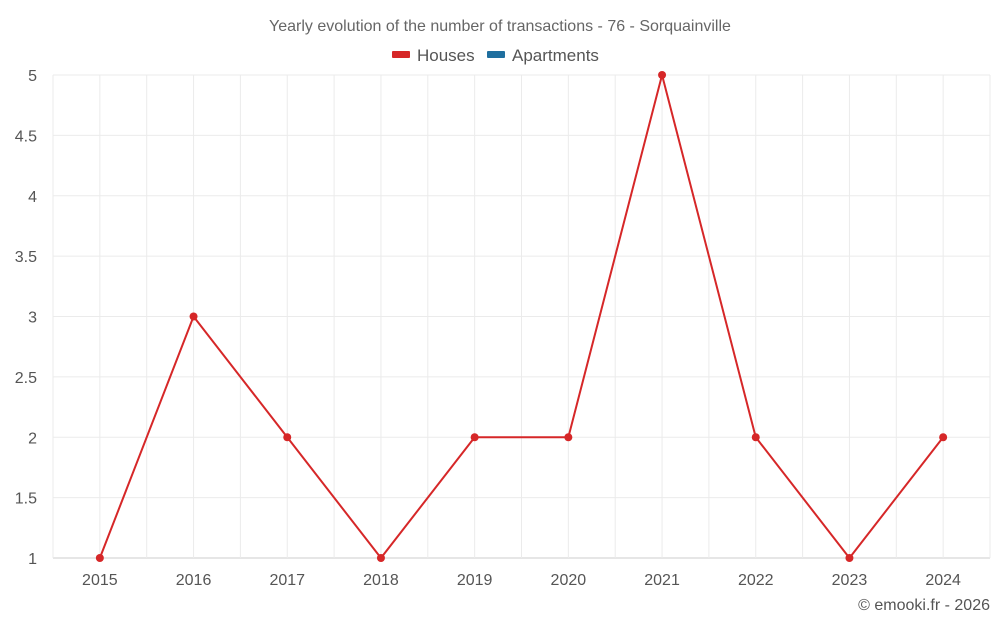  Describe the element at coordinates (521, 580) in the screenshot. I see `x-axis: 2015 2016 2017 2018 2019 2020 2021 2022 2023 2024` at that location.